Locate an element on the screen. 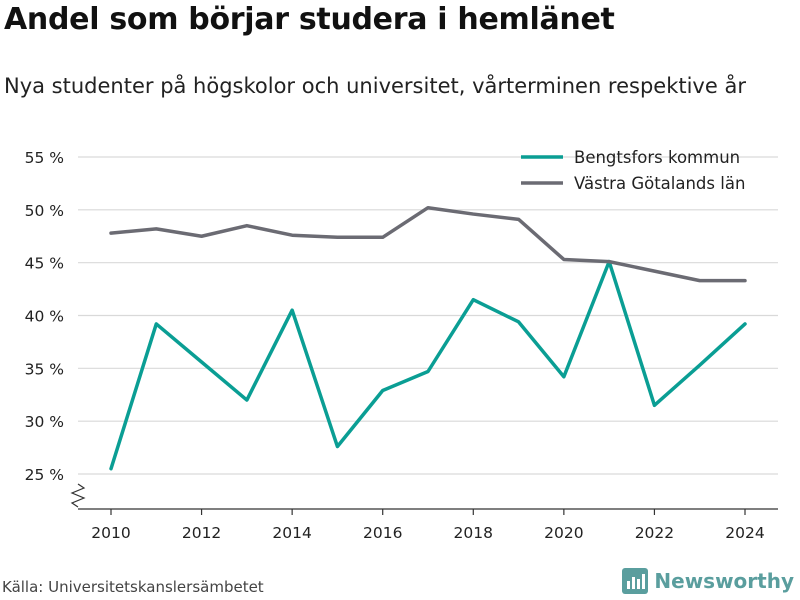 Image resolution: width=800 pixels, height=600 pixels. y-tick-label: 40 % is located at coordinates (44, 317).